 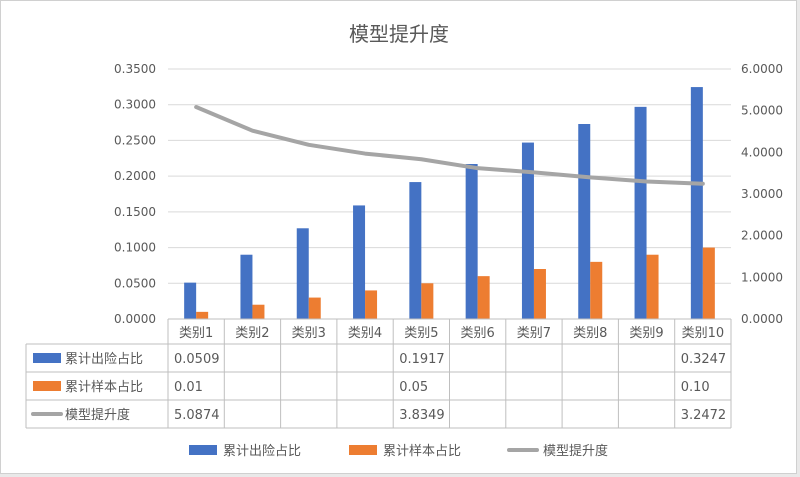 I want to click on x-tick-label: 类别6, so click(x=478, y=333).